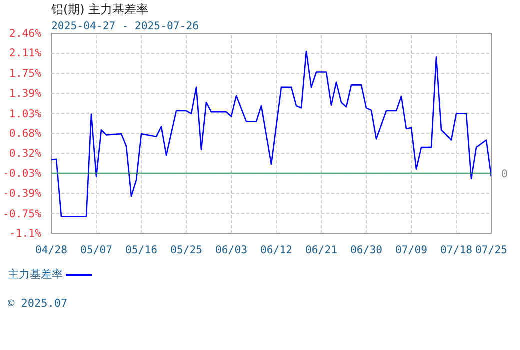 The width and height of the screenshot is (520, 350). What do you see at coordinates (25, 33) in the screenshot?
I see `y-tick-label: 2.46%` at bounding box center [25, 33].